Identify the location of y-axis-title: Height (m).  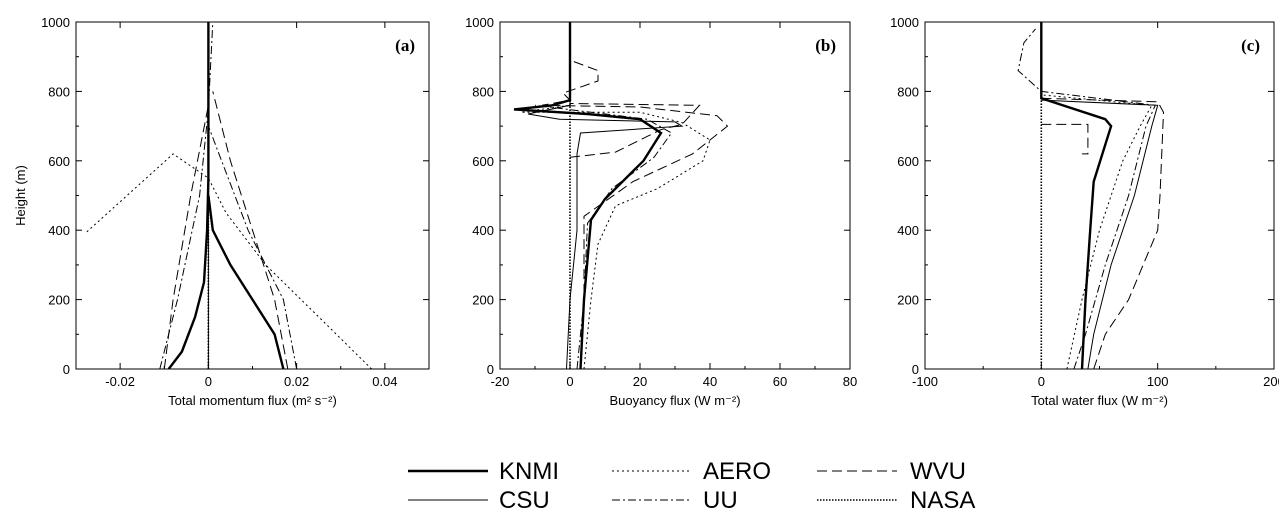
(20, 195).